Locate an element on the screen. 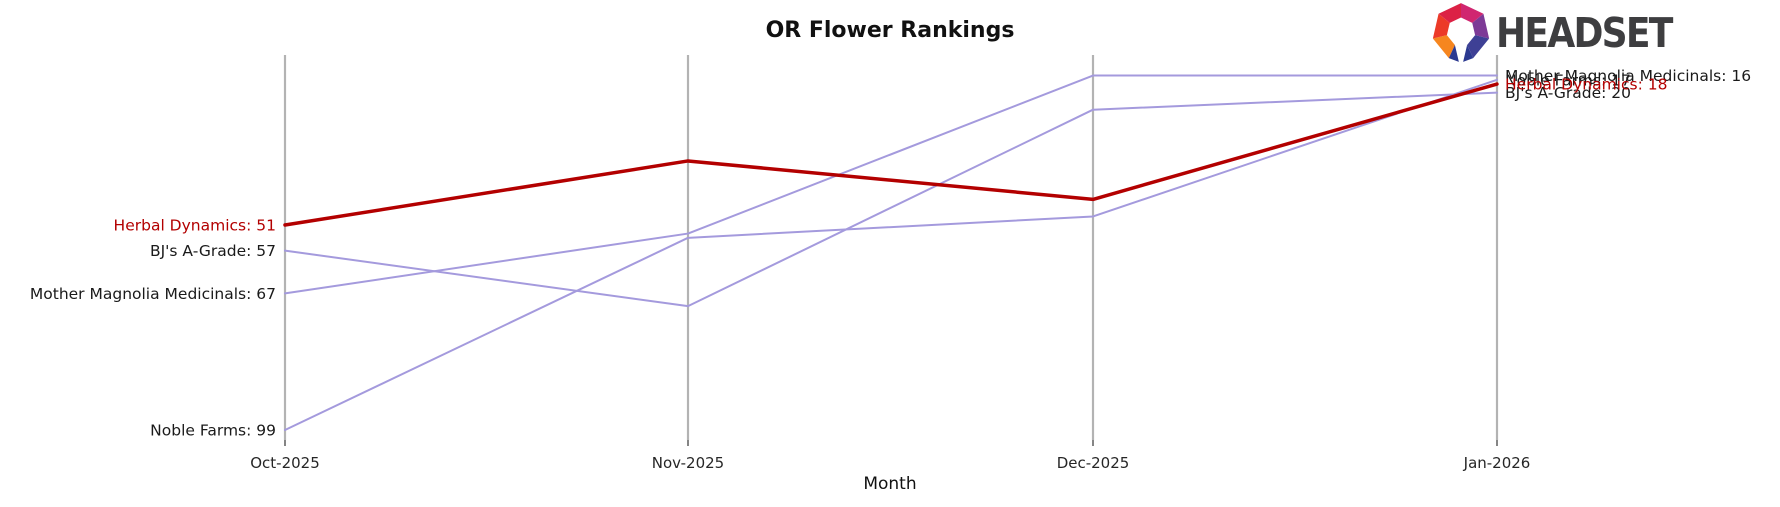  end-label-herbal-dynamics: Herbal Dynamics: 18 is located at coordinates (1586, 85).